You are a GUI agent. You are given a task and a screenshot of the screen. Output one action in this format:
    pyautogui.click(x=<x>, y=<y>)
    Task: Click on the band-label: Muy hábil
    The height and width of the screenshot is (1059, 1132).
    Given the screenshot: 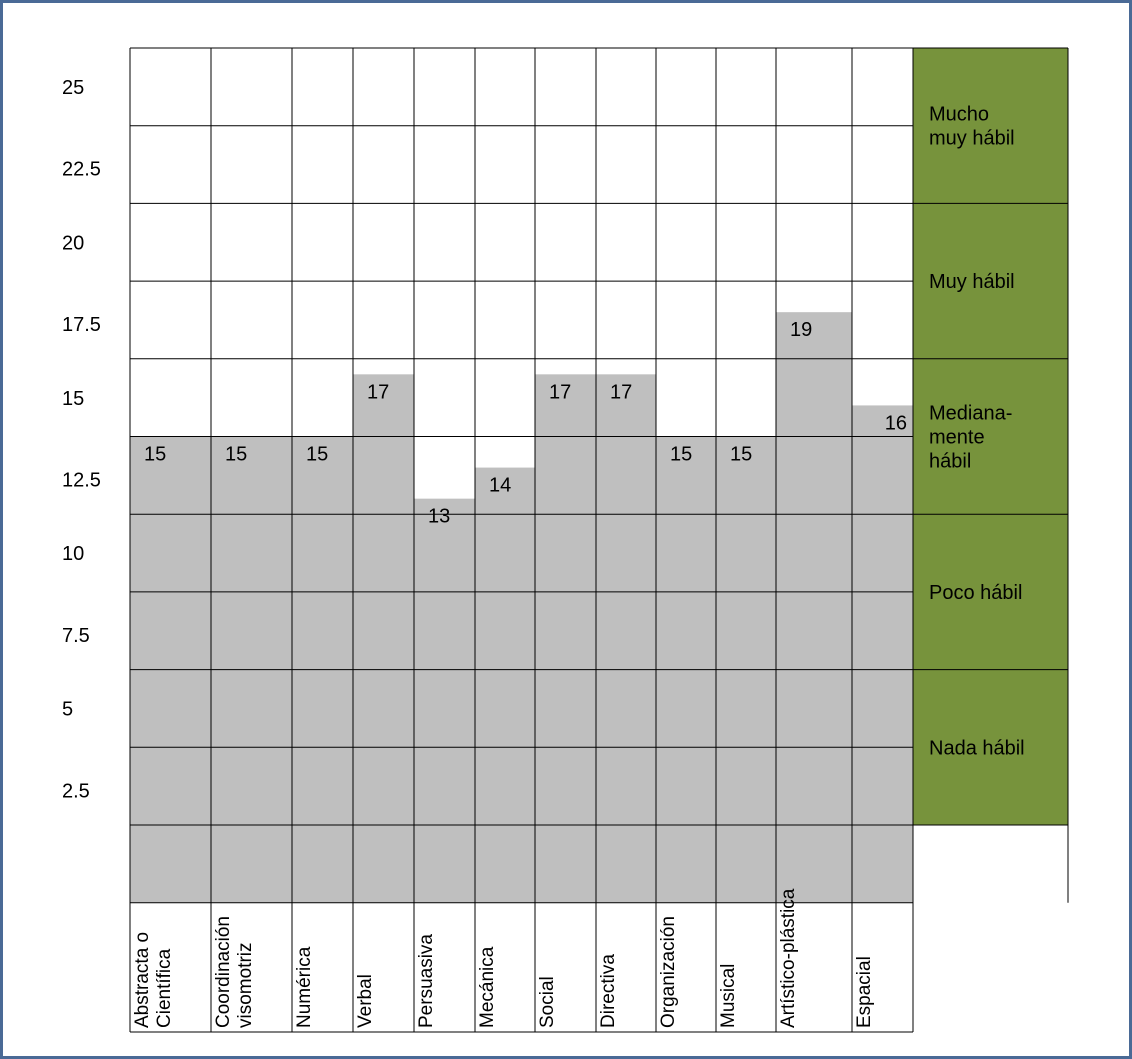 What is the action you would take?
    pyautogui.click(x=972, y=282)
    